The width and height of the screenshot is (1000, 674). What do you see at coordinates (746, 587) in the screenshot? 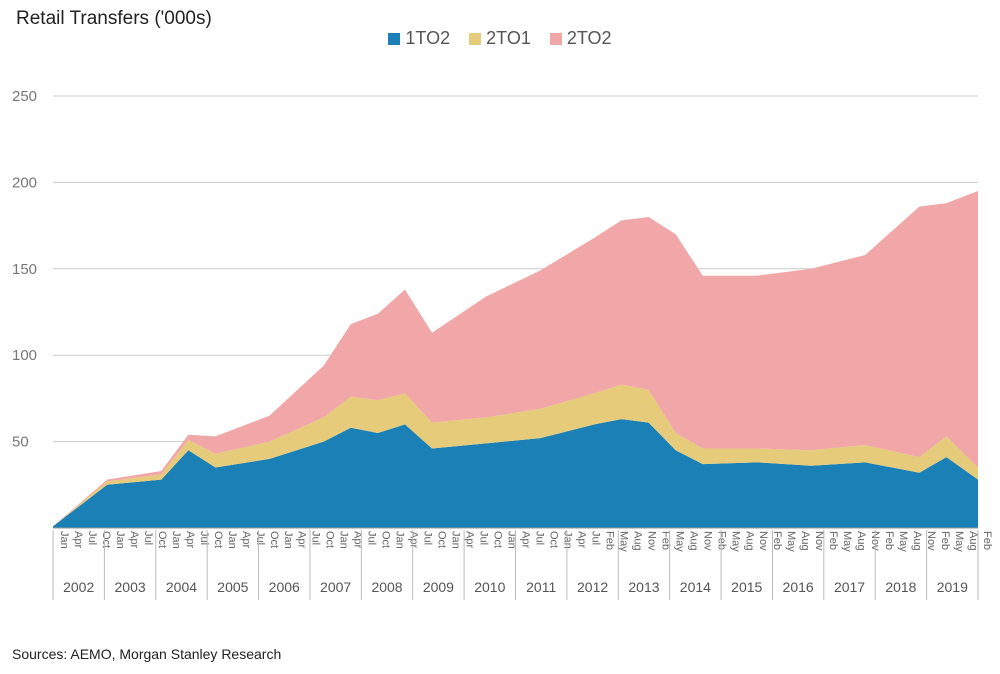
I see `x-year-label: 2015` at bounding box center [746, 587].